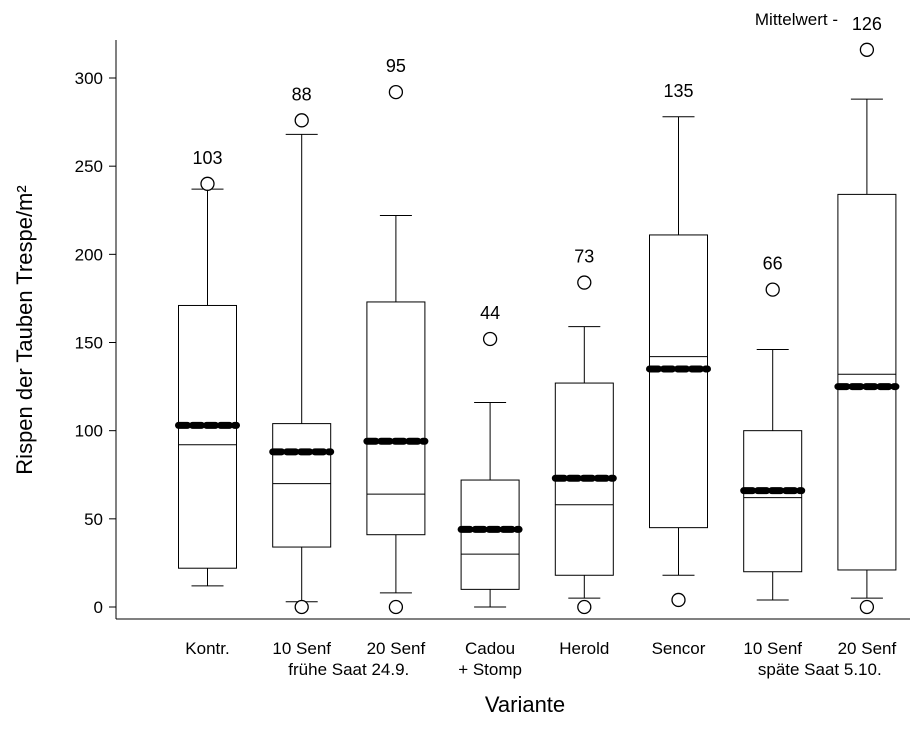 This screenshot has height=749, width=913. I want to click on x-category-label: Cadou, so click(490, 648).